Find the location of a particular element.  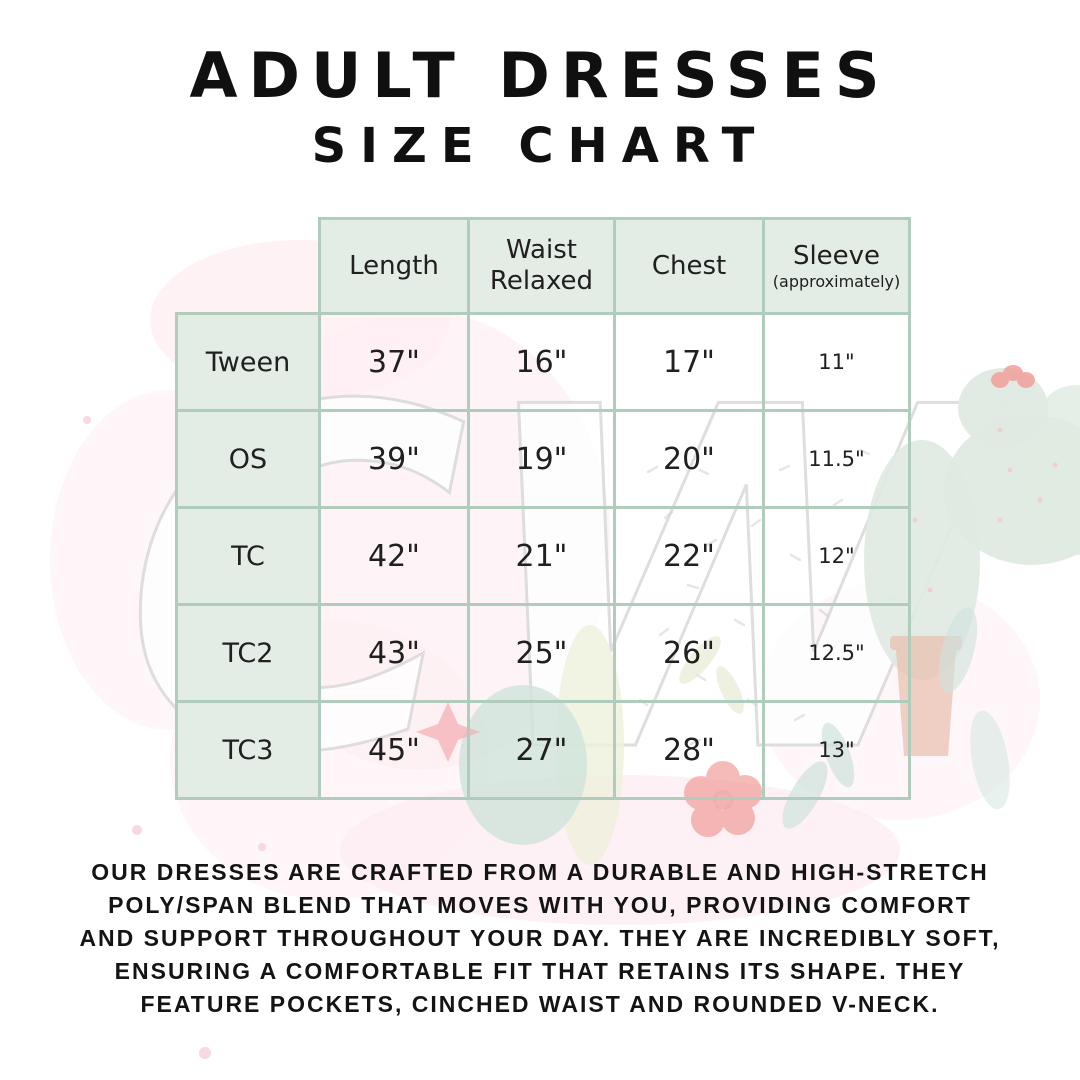

length-cell: 45" is located at coordinates (394, 750).